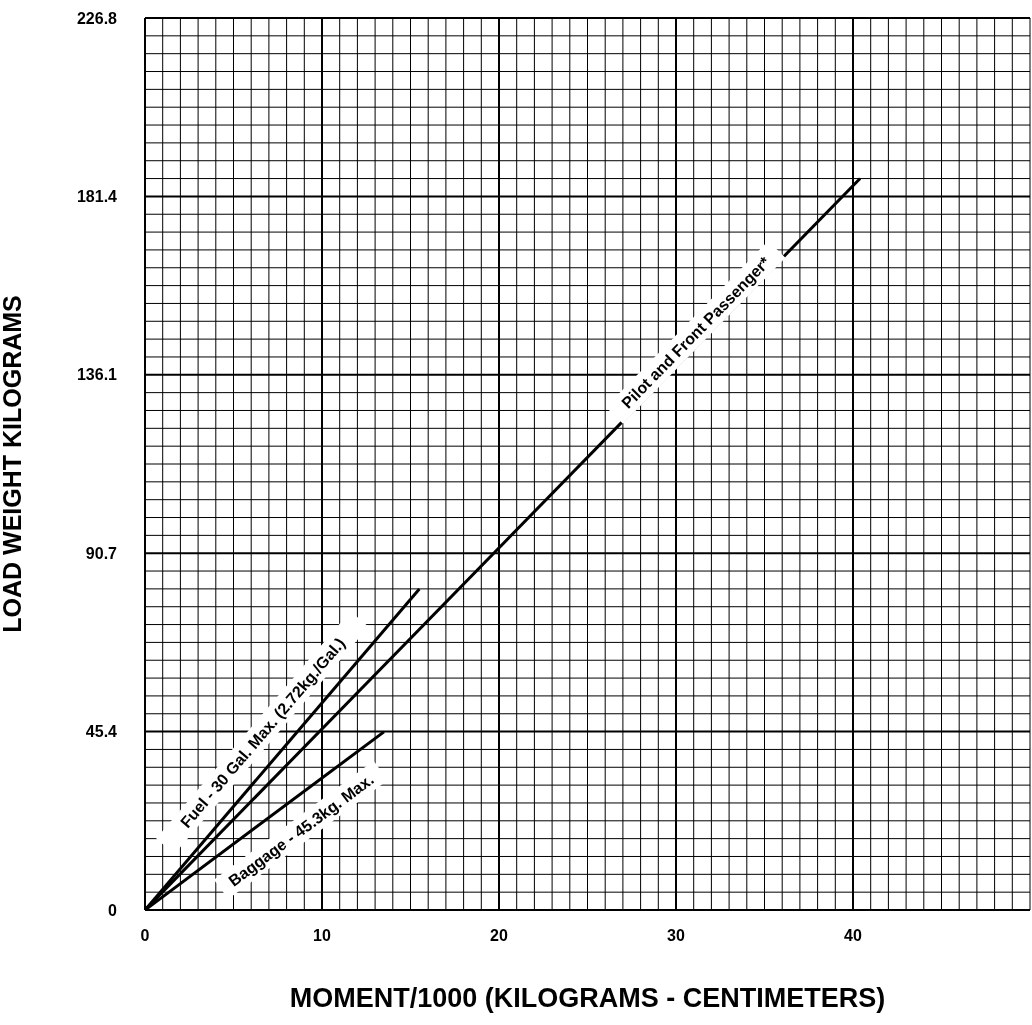 The height and width of the screenshot is (1025, 1032). What do you see at coordinates (113, 910) in the screenshot?
I see `y-tick-label: 0` at bounding box center [113, 910].